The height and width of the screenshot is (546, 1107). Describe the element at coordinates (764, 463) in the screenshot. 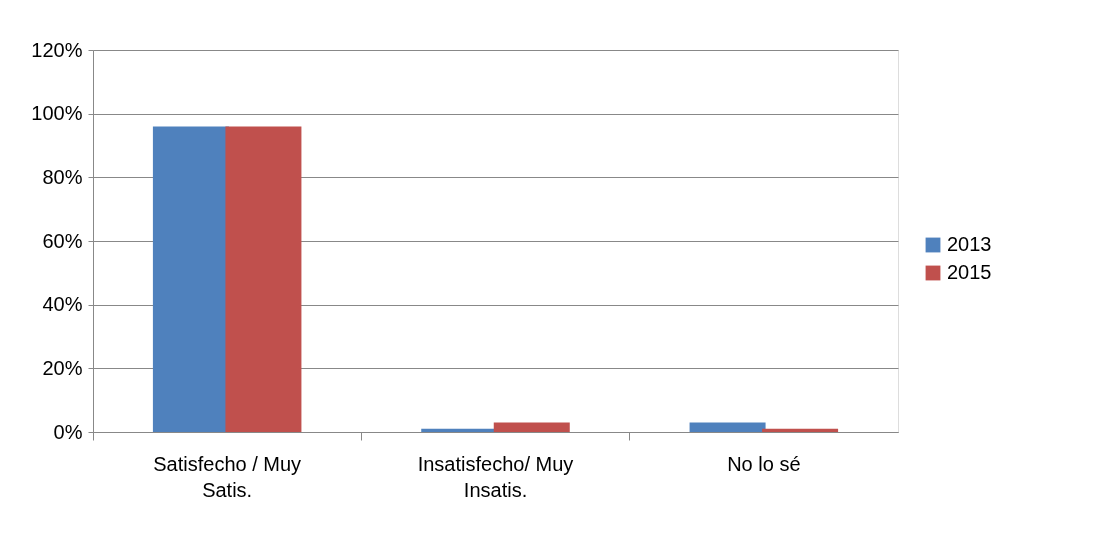

I see `x-tick-label: No lo sé` at that location.